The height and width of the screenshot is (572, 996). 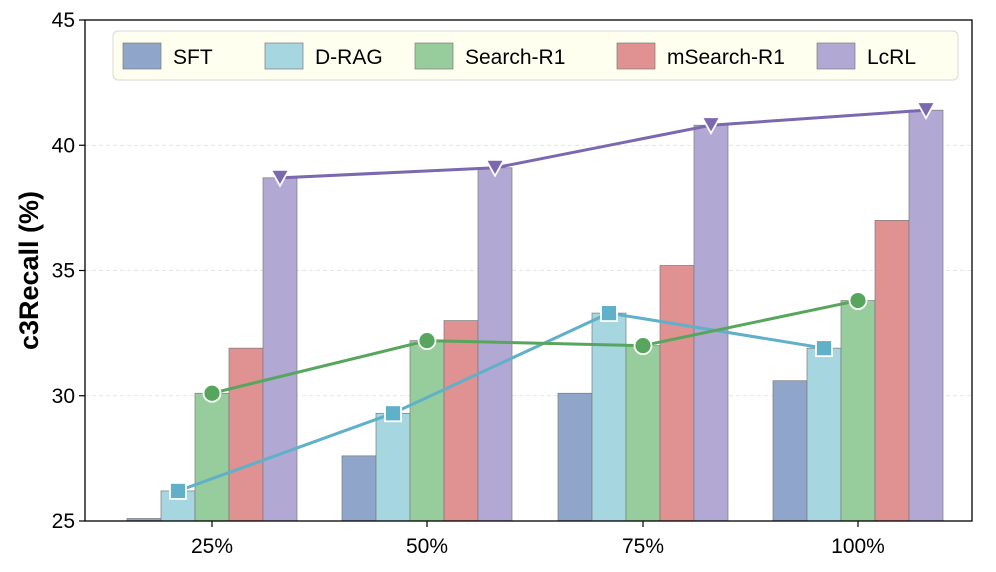 What do you see at coordinates (63, 271) in the screenshot?
I see `y-tick-label-2: 35` at bounding box center [63, 271].